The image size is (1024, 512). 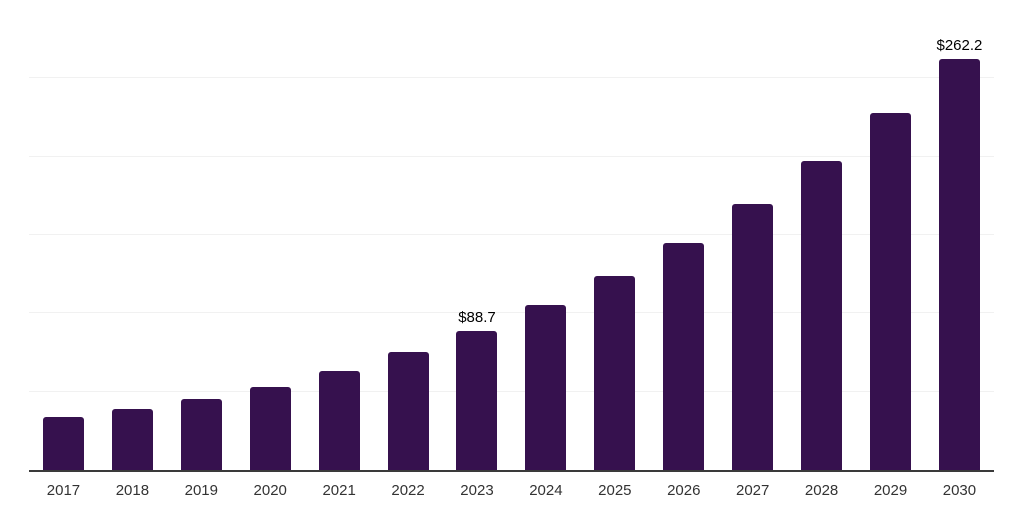 What do you see at coordinates (511, 471) in the screenshot?
I see `x-axis-line` at bounding box center [511, 471].